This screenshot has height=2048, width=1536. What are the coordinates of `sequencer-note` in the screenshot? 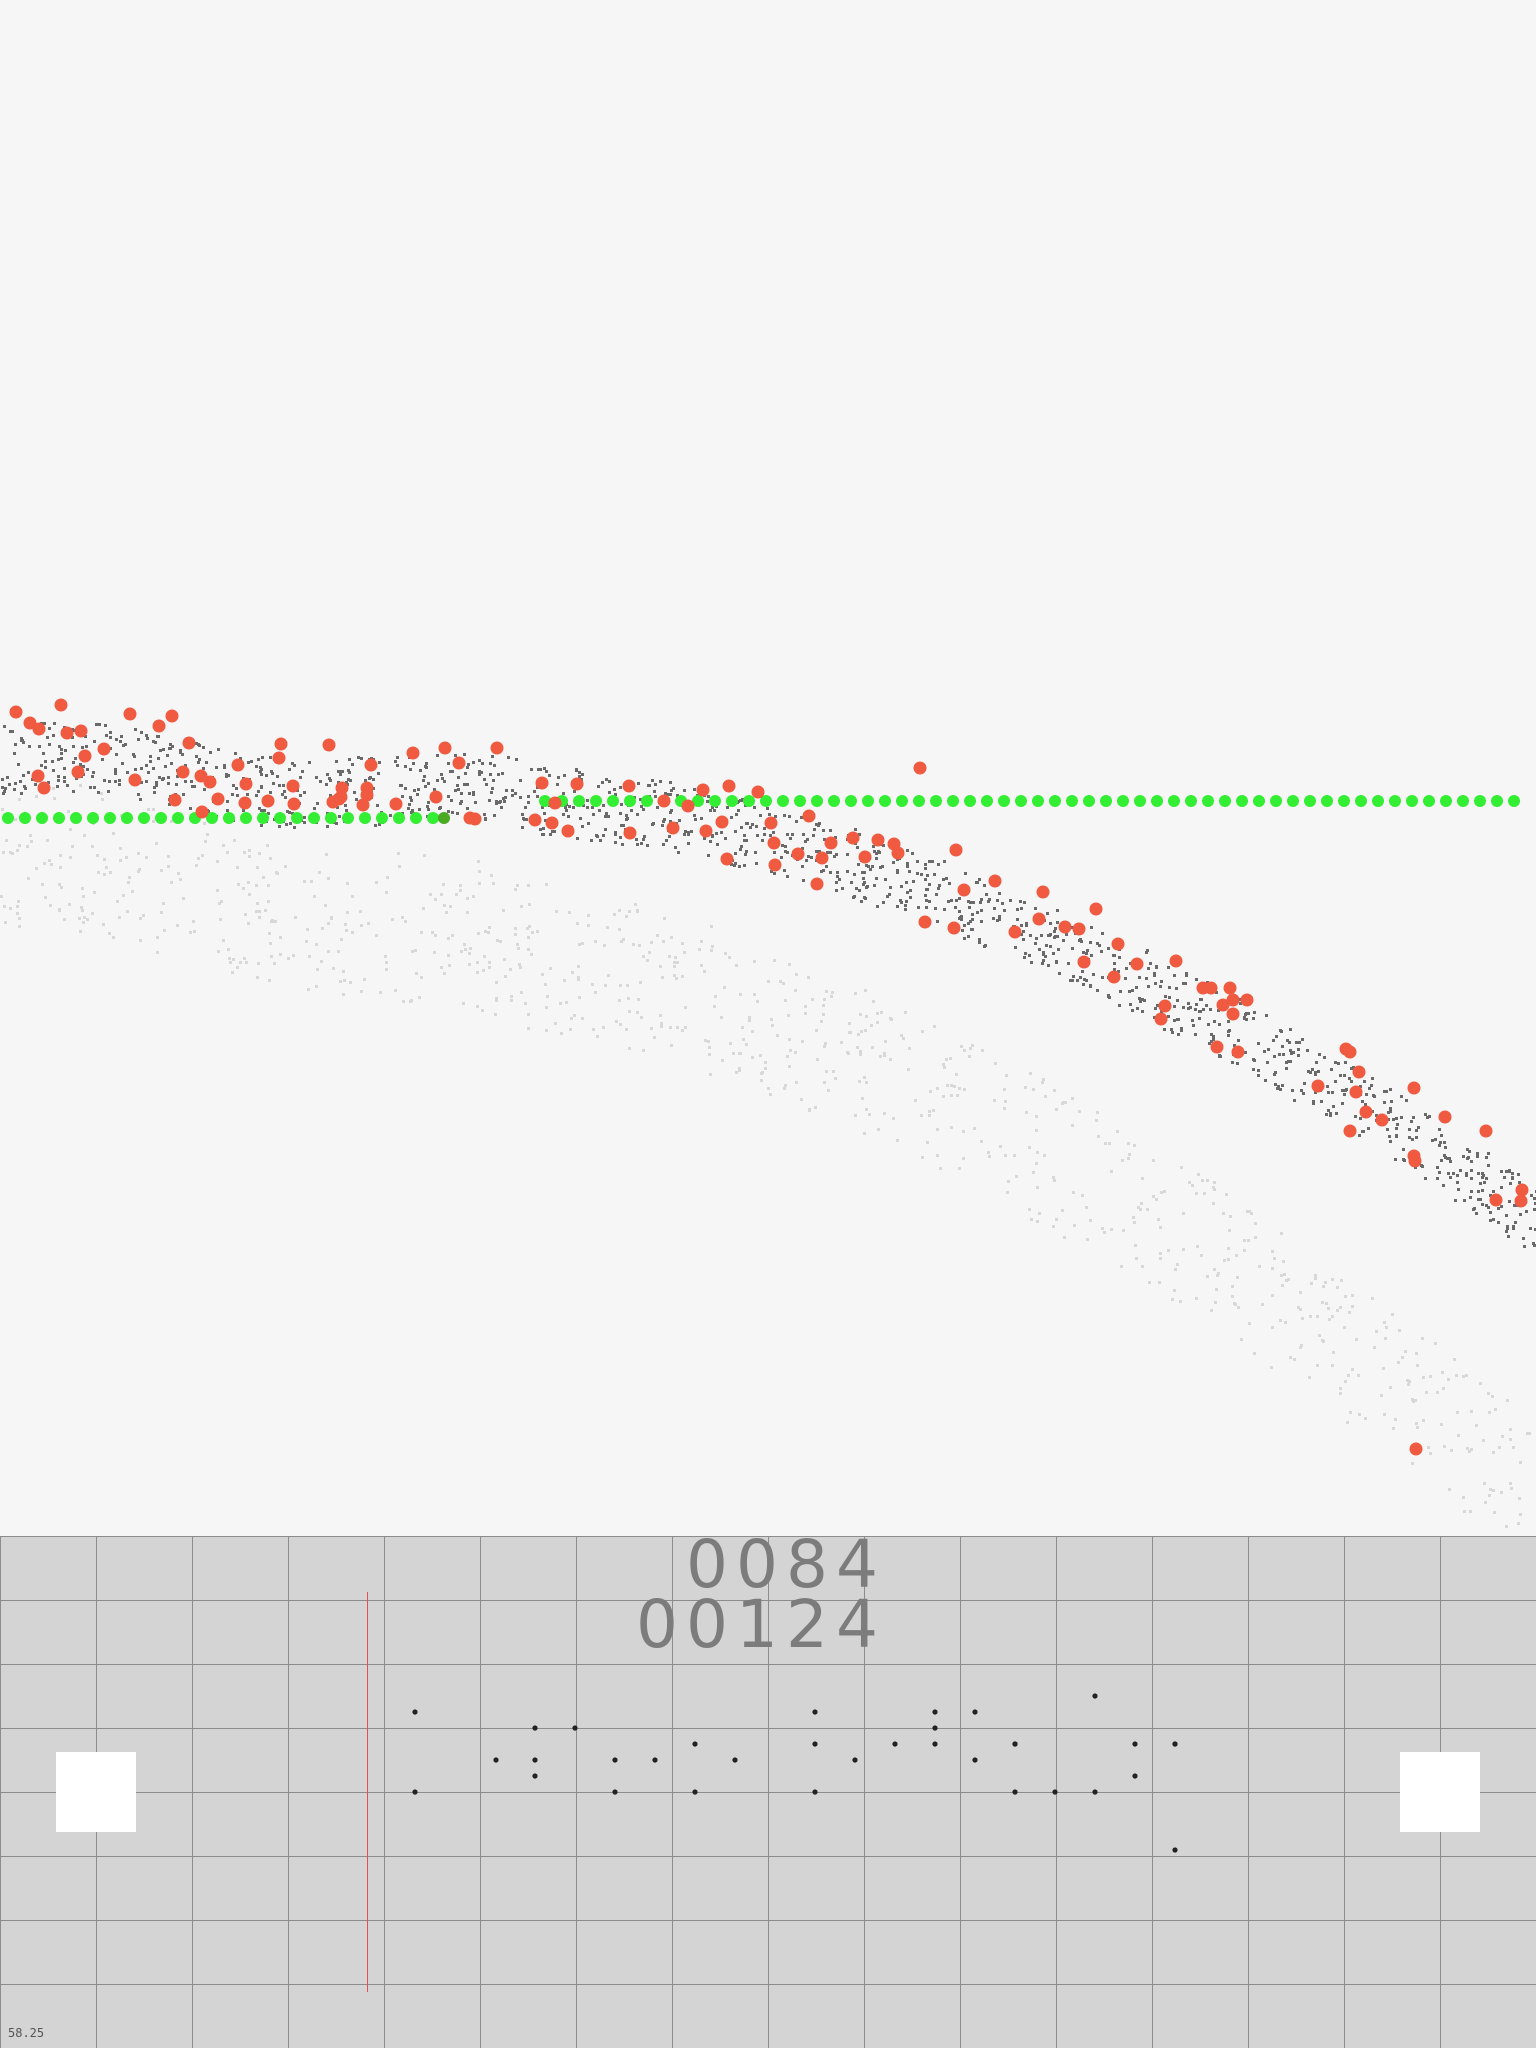 It's located at (415, 1792).